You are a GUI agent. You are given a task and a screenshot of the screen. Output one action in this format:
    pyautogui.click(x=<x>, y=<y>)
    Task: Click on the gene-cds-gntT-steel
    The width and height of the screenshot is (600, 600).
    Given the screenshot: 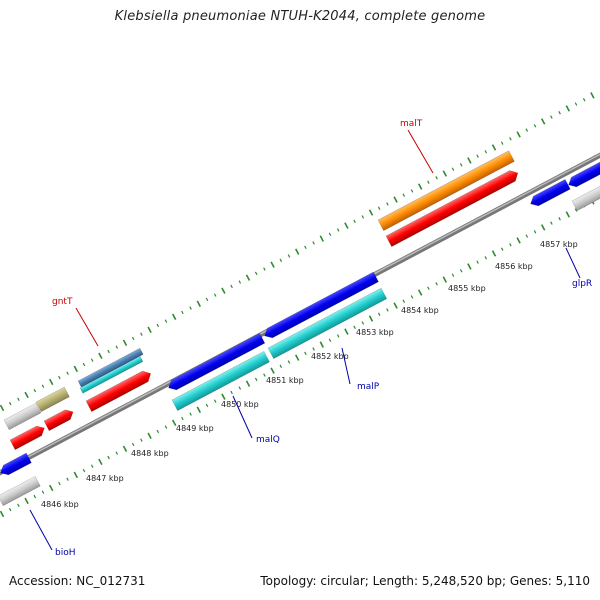 What is the action you would take?
    pyautogui.click(x=110, y=367)
    